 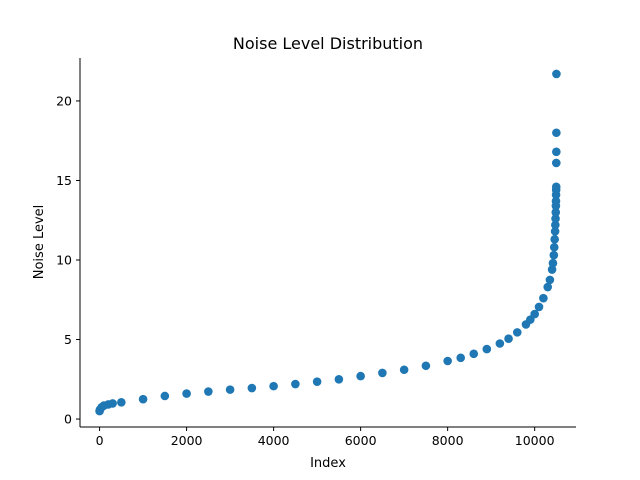 What do you see at coordinates (64, 100) in the screenshot?
I see `y-tick-label: 20` at bounding box center [64, 100].